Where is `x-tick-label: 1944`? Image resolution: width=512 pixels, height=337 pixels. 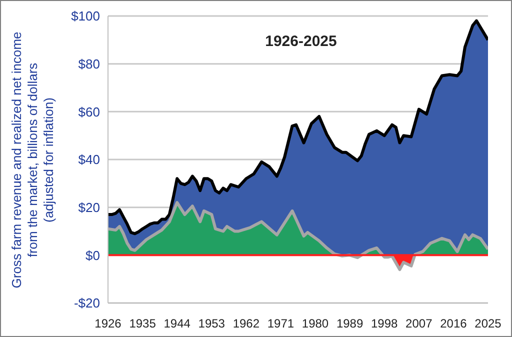 x-tick-label: 1944 is located at coordinates (177, 323).